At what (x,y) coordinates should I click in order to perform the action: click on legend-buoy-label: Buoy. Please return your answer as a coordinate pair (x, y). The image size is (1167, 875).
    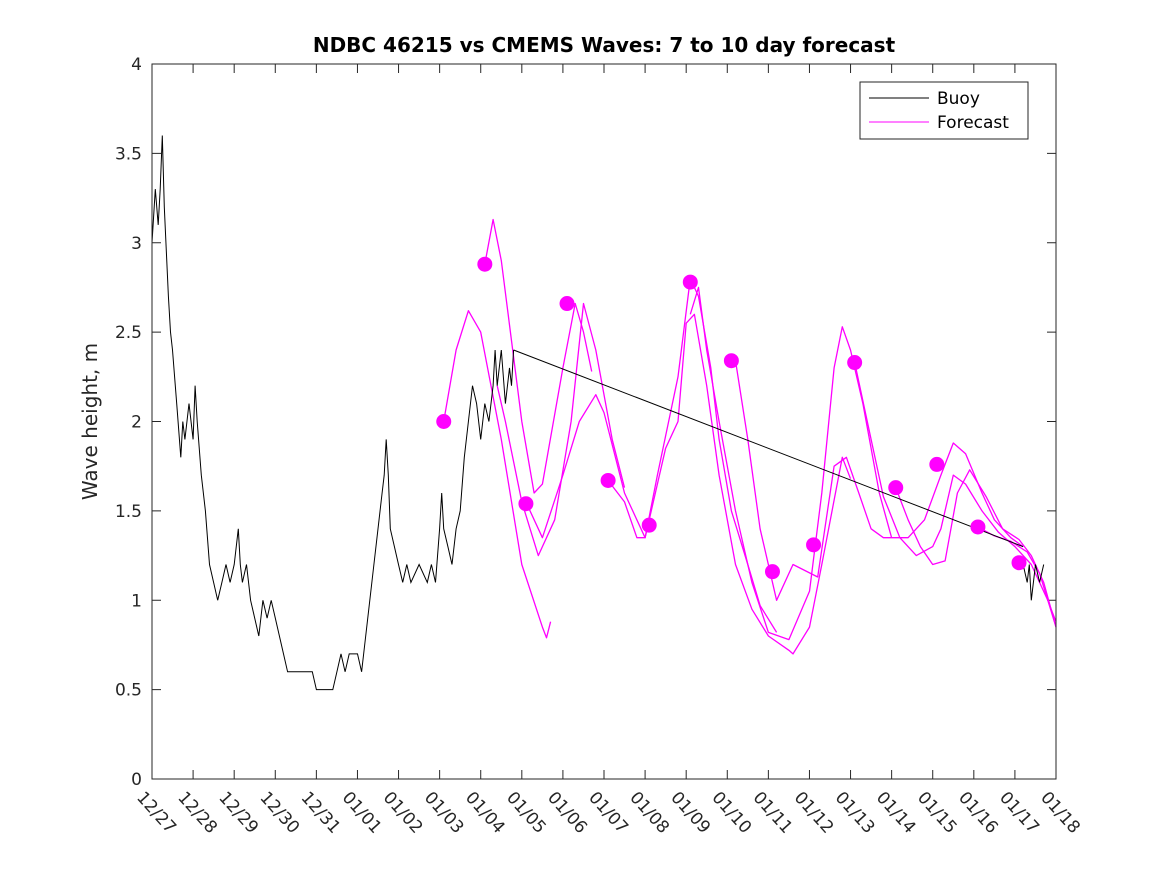
    Looking at the image, I should click on (958, 99).